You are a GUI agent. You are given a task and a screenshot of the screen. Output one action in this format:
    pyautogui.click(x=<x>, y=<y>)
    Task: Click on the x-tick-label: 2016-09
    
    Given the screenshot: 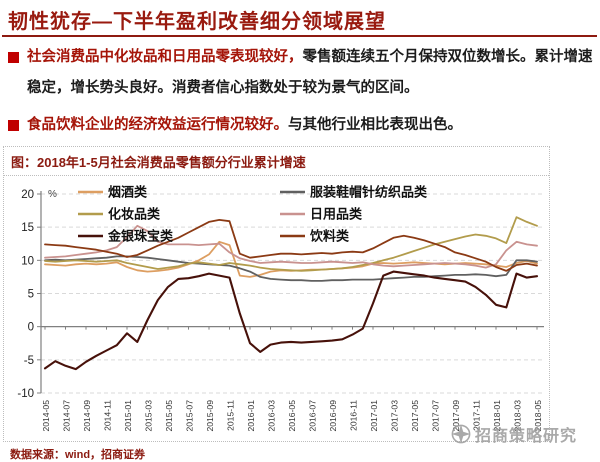 What is the action you would take?
    pyautogui.click(x=333, y=416)
    